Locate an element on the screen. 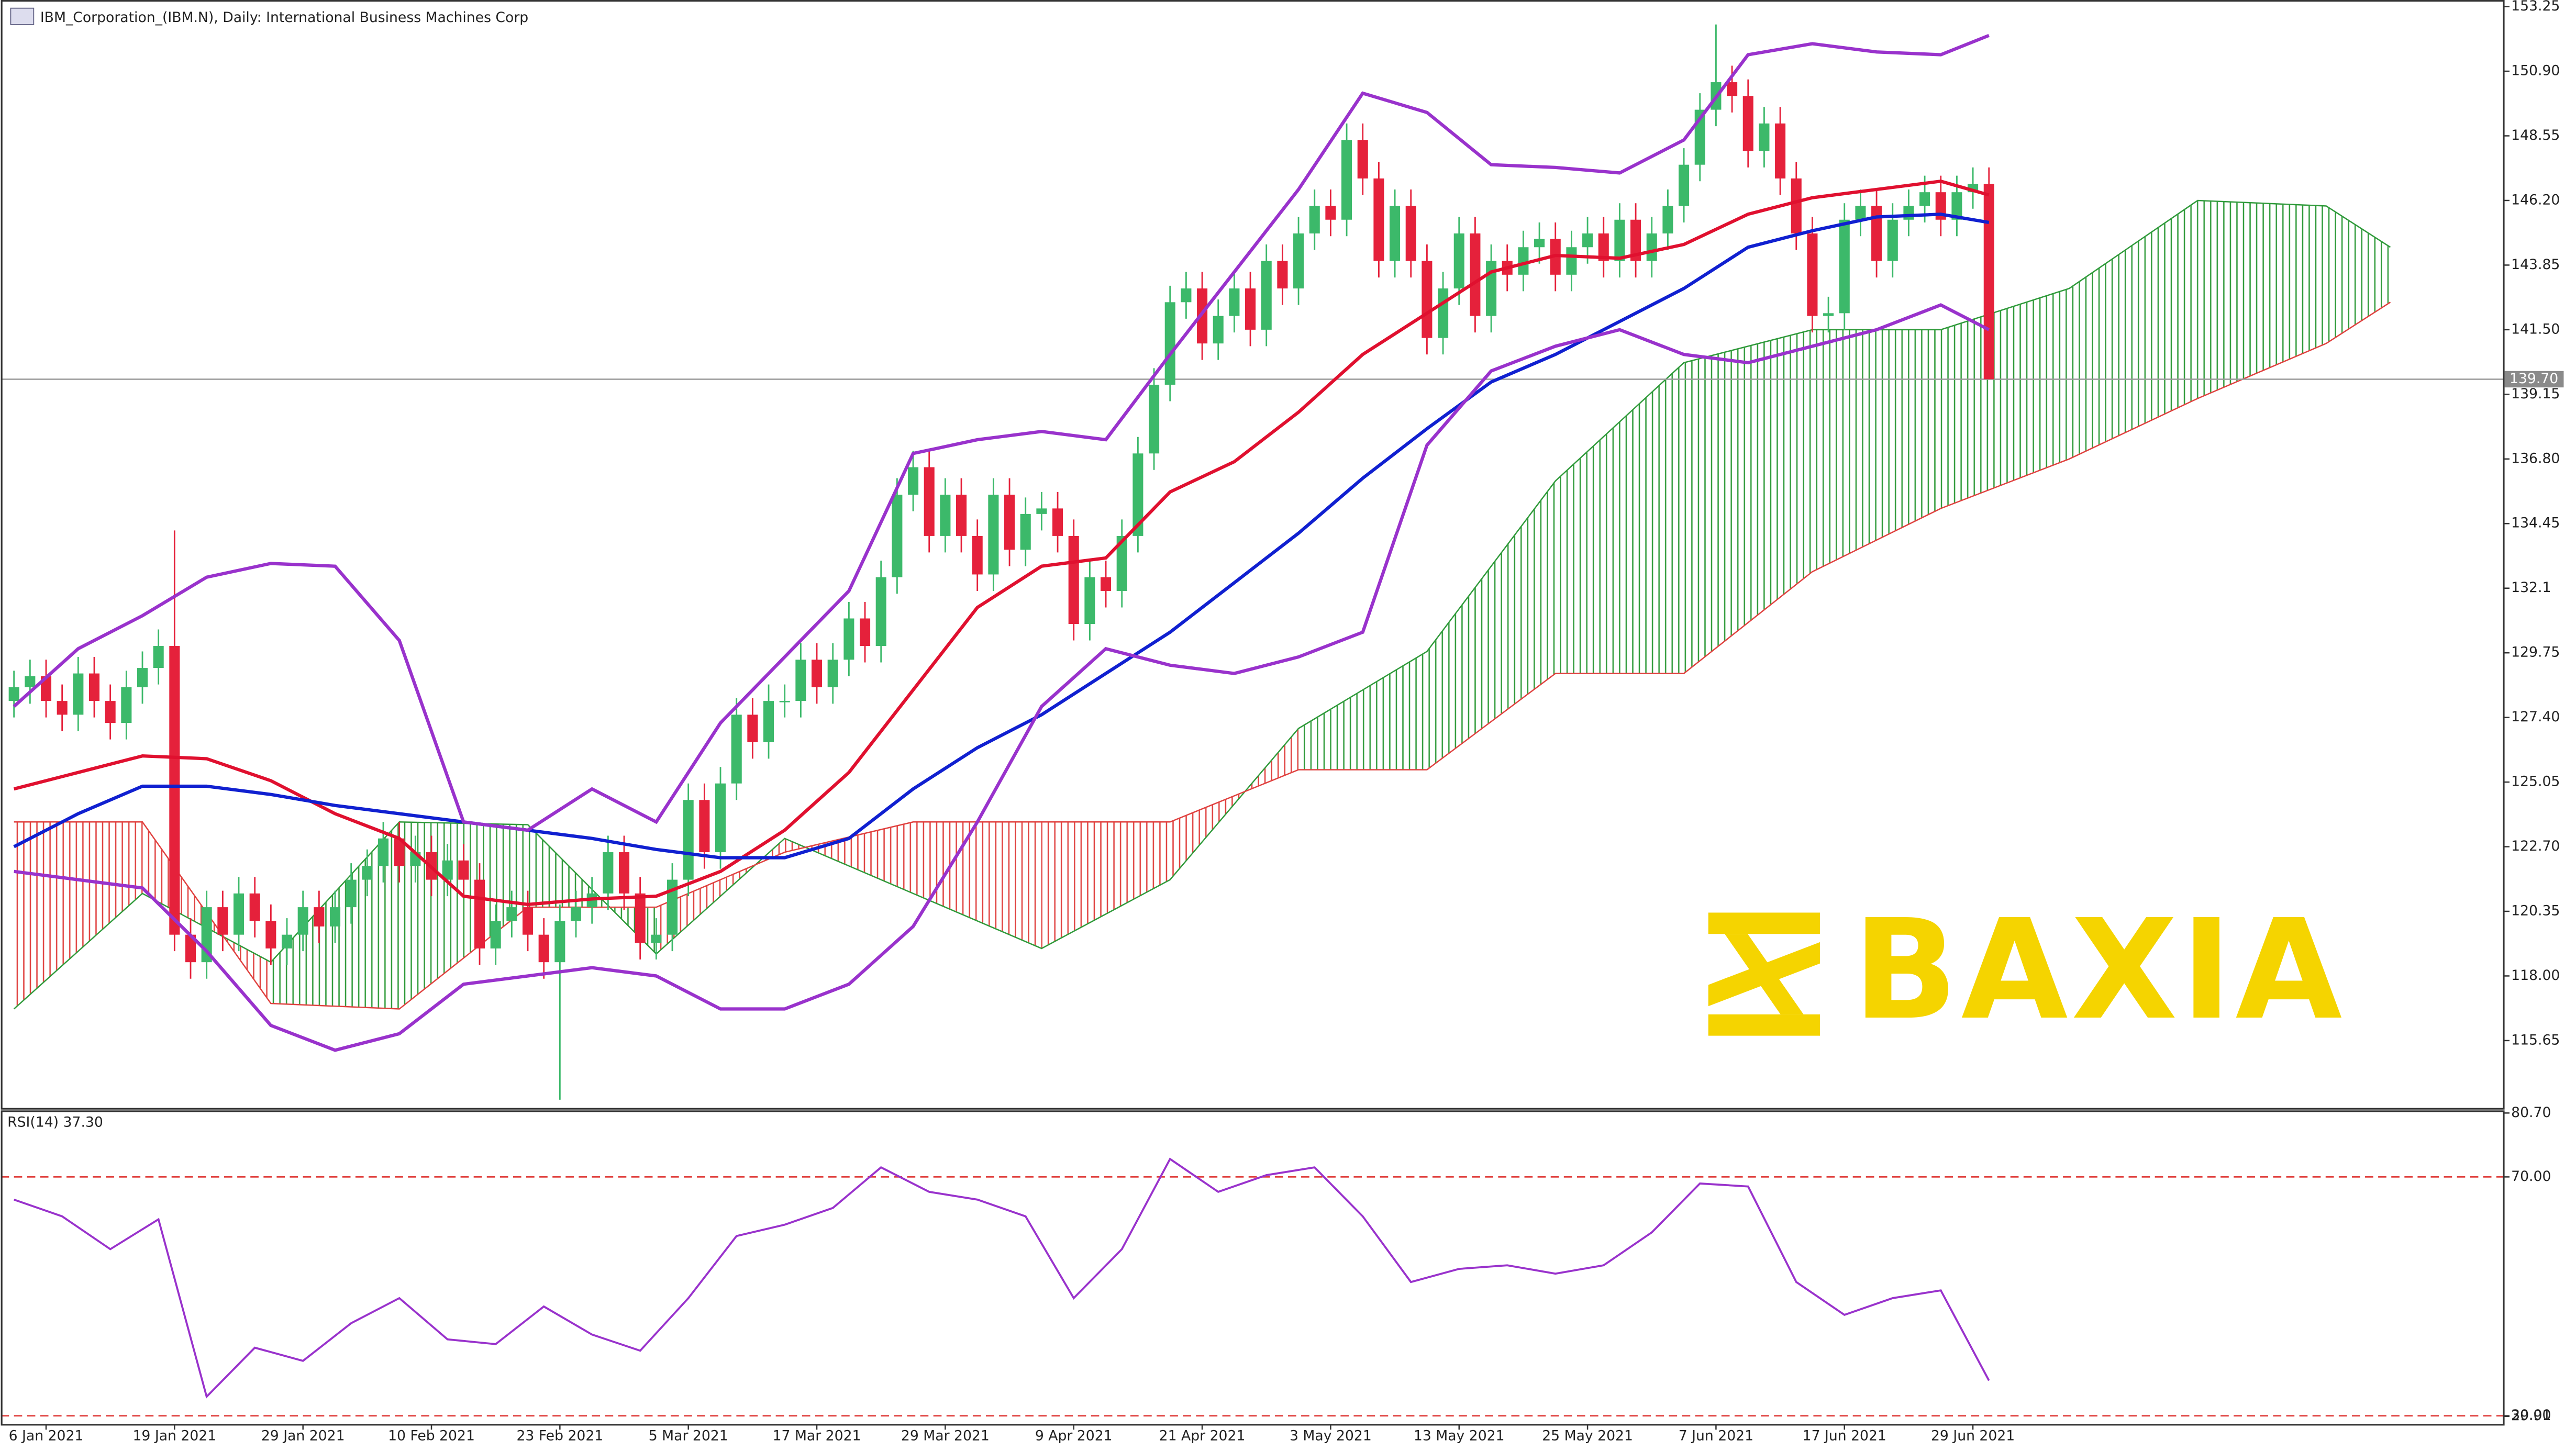 The width and height of the screenshot is (2576, 1451). x-tick-label: 29 Jun 2021 is located at coordinates (1973, 1436).